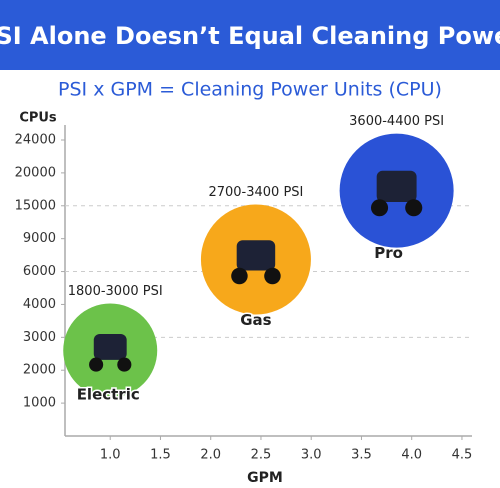 This screenshot has width=500, height=488. Describe the element at coordinates (108, 395) in the screenshot. I see `point-name: Electric` at that location.